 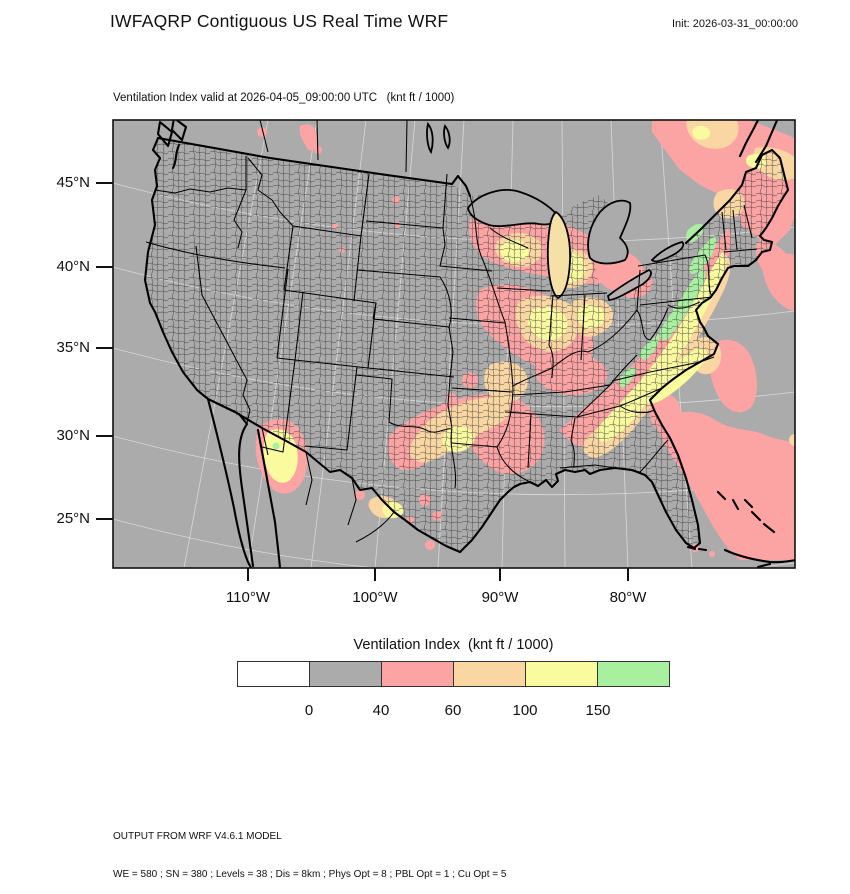 What do you see at coordinates (555, 211) in the screenshot?
I see `great-lakes` at bounding box center [555, 211].